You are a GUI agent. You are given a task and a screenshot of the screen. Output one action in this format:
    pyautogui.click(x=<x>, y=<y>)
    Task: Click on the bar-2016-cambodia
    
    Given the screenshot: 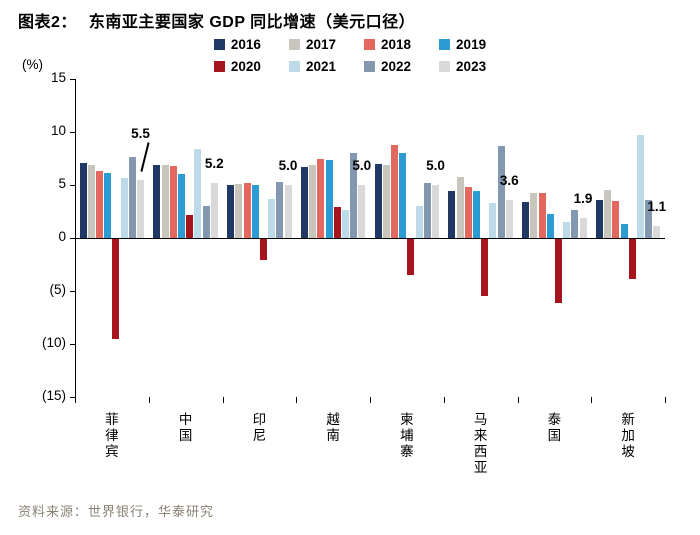 What is the action you would take?
    pyautogui.click(x=378, y=200)
    